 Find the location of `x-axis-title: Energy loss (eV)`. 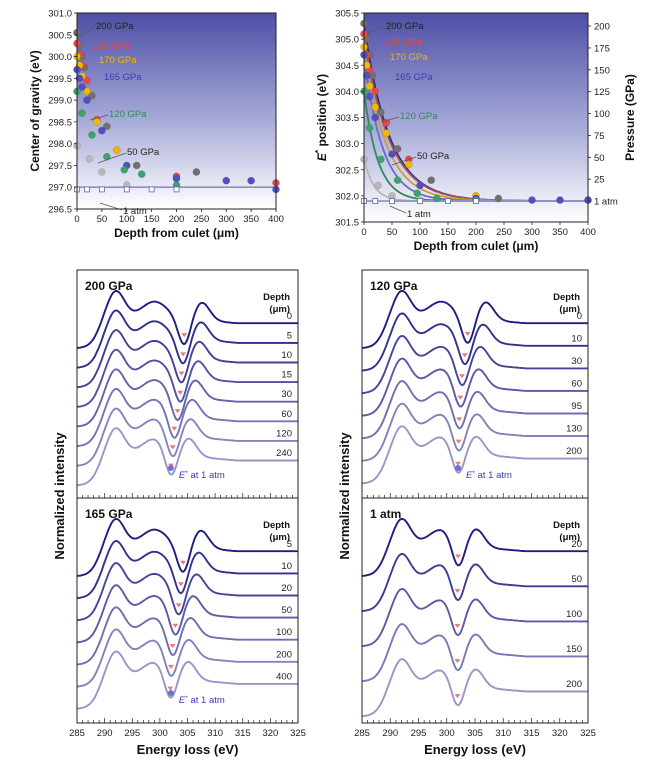

x-axis-title: Energy loss (eV) is located at coordinates (475, 749).